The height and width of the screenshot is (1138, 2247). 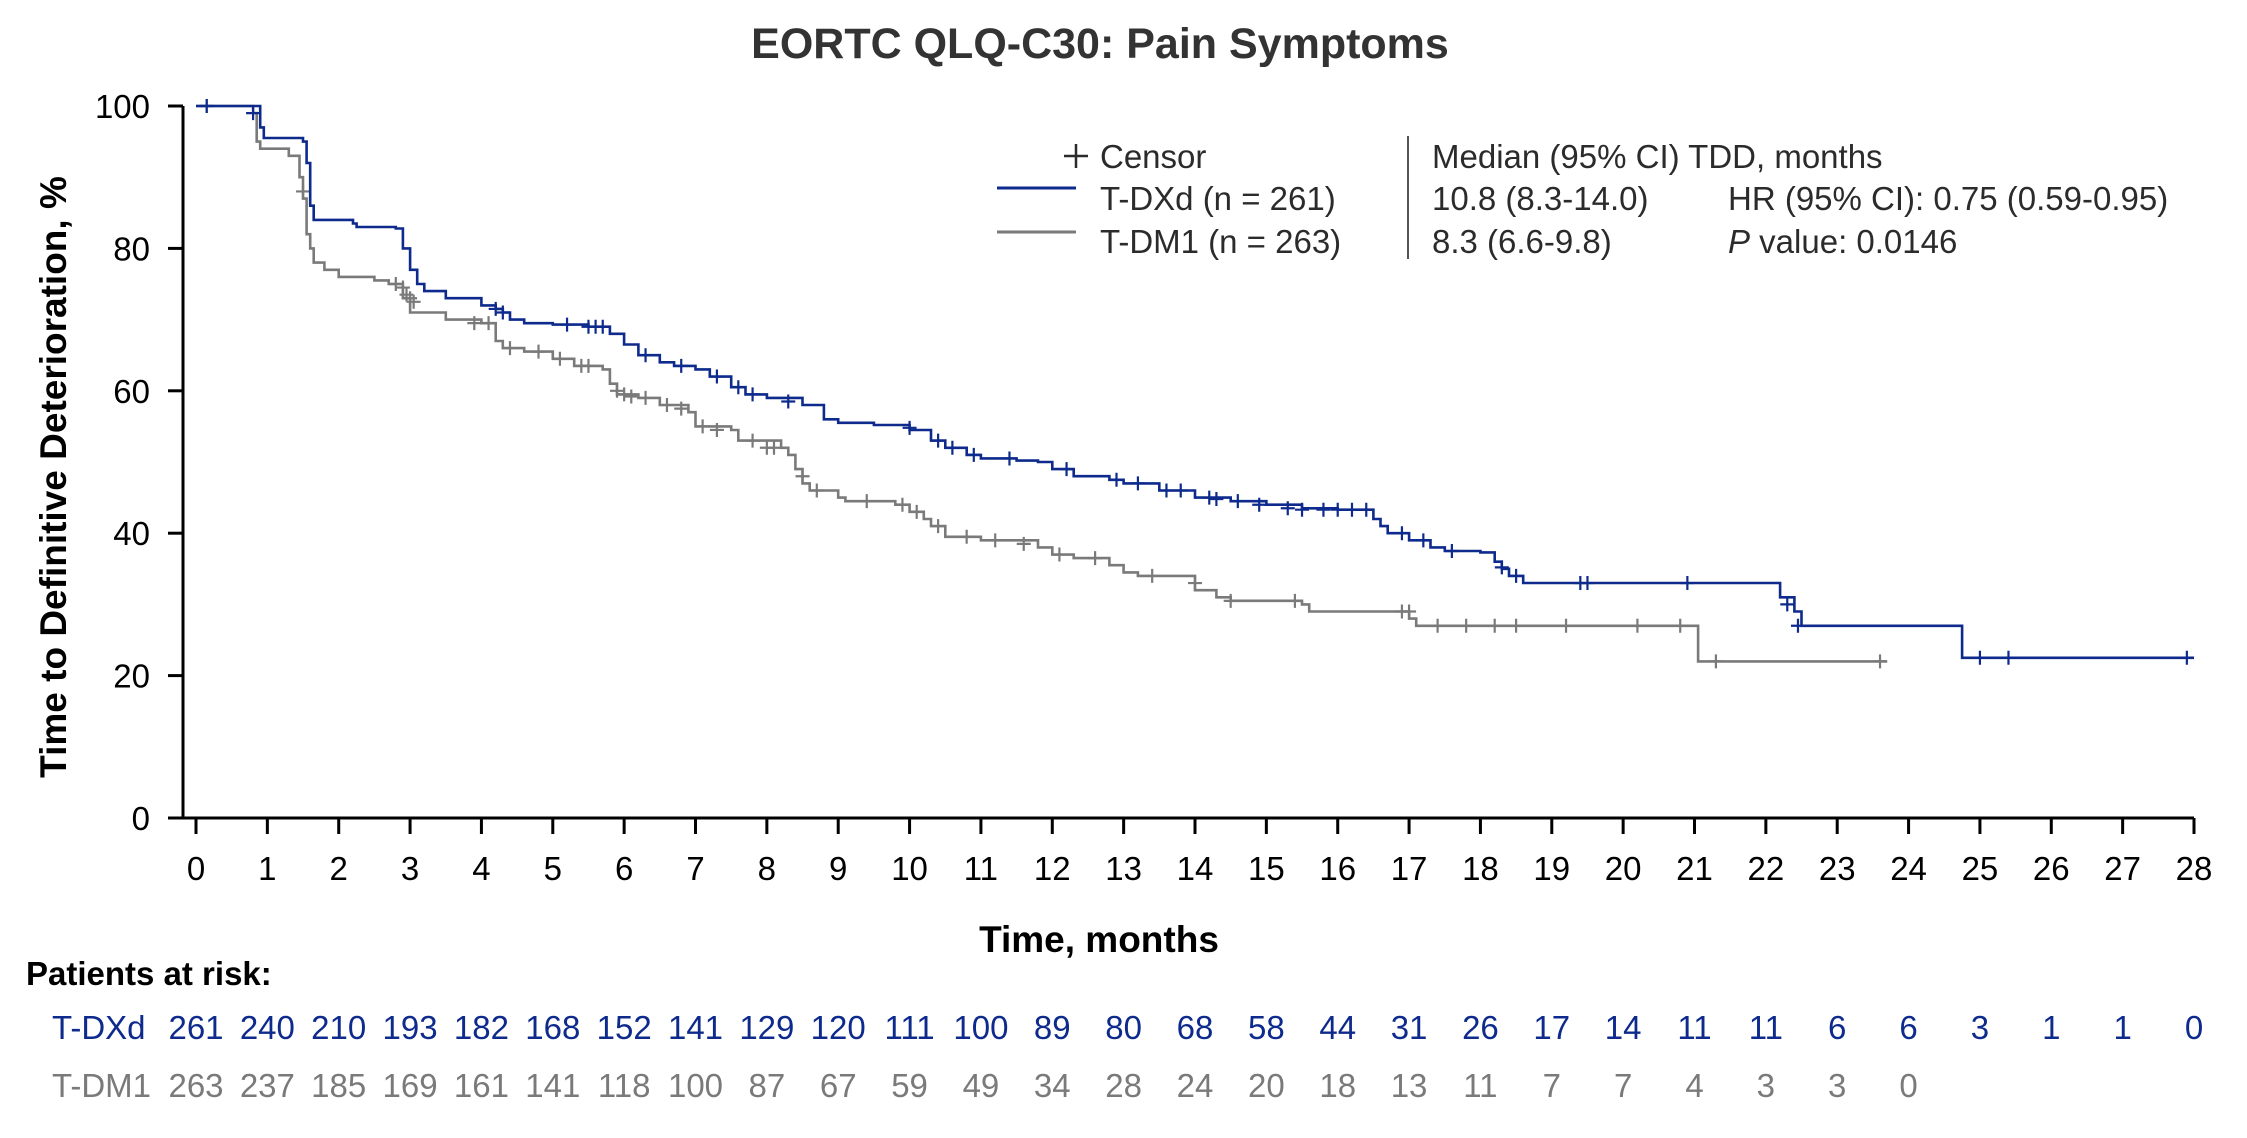 I want to click on y-tick-label-80: 80, so click(x=131, y=248).